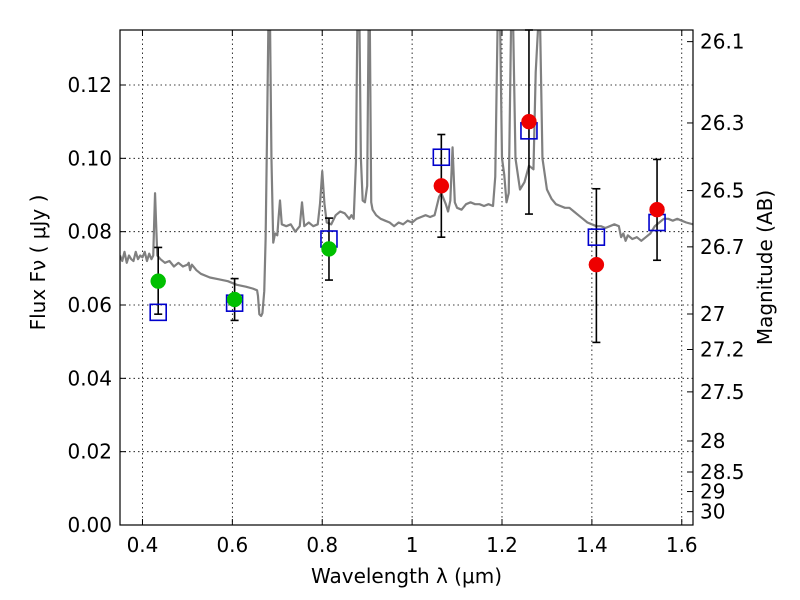  I want to click on x-tick-label: 0.4, so click(143, 545).